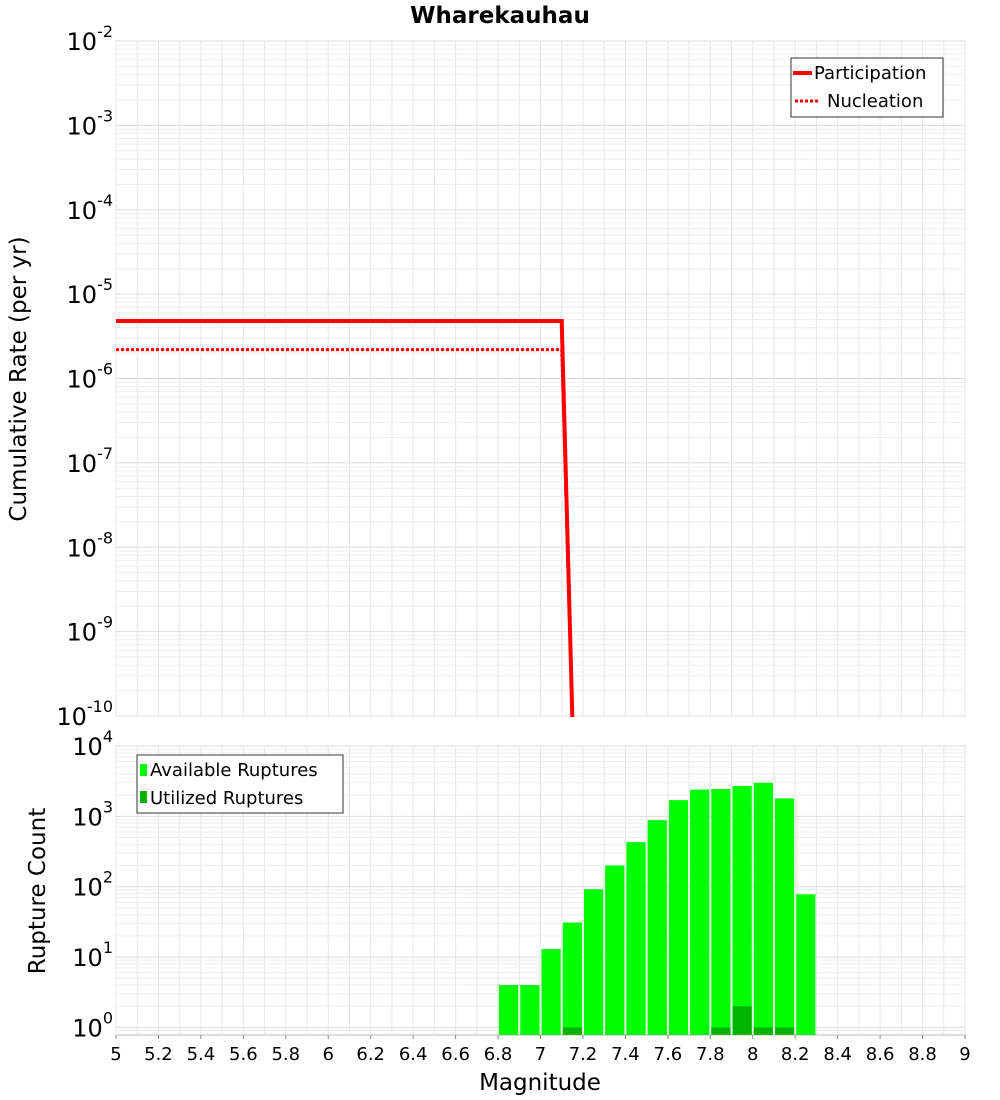  What do you see at coordinates (500, 16) in the screenshot?
I see `chart-title: Wharekauhau` at bounding box center [500, 16].